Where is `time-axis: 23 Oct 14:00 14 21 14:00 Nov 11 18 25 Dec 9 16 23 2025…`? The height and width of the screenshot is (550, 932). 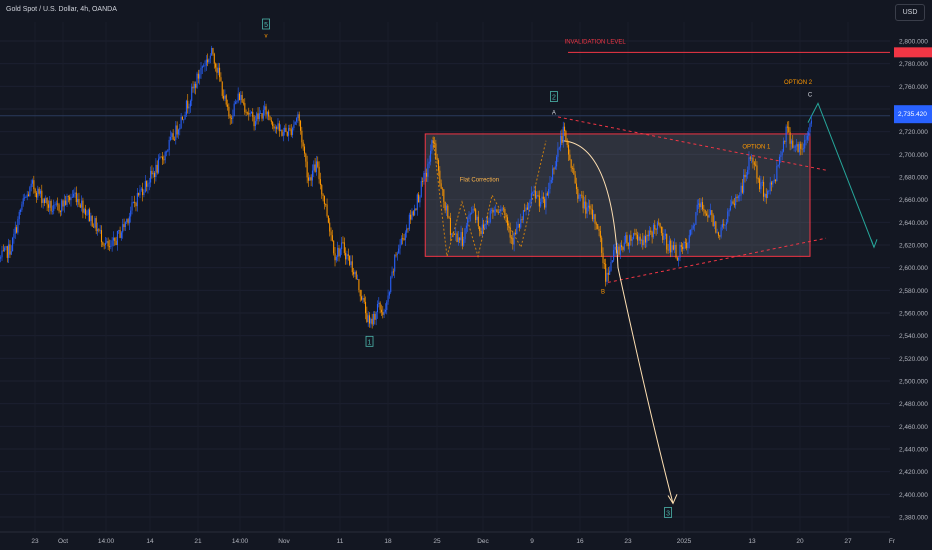
time-axis: 23 Oct 14:00 14 21 14:00 Nov 11 18 25 Dec 9 16 23 2025… is located at coordinates (448, 538).